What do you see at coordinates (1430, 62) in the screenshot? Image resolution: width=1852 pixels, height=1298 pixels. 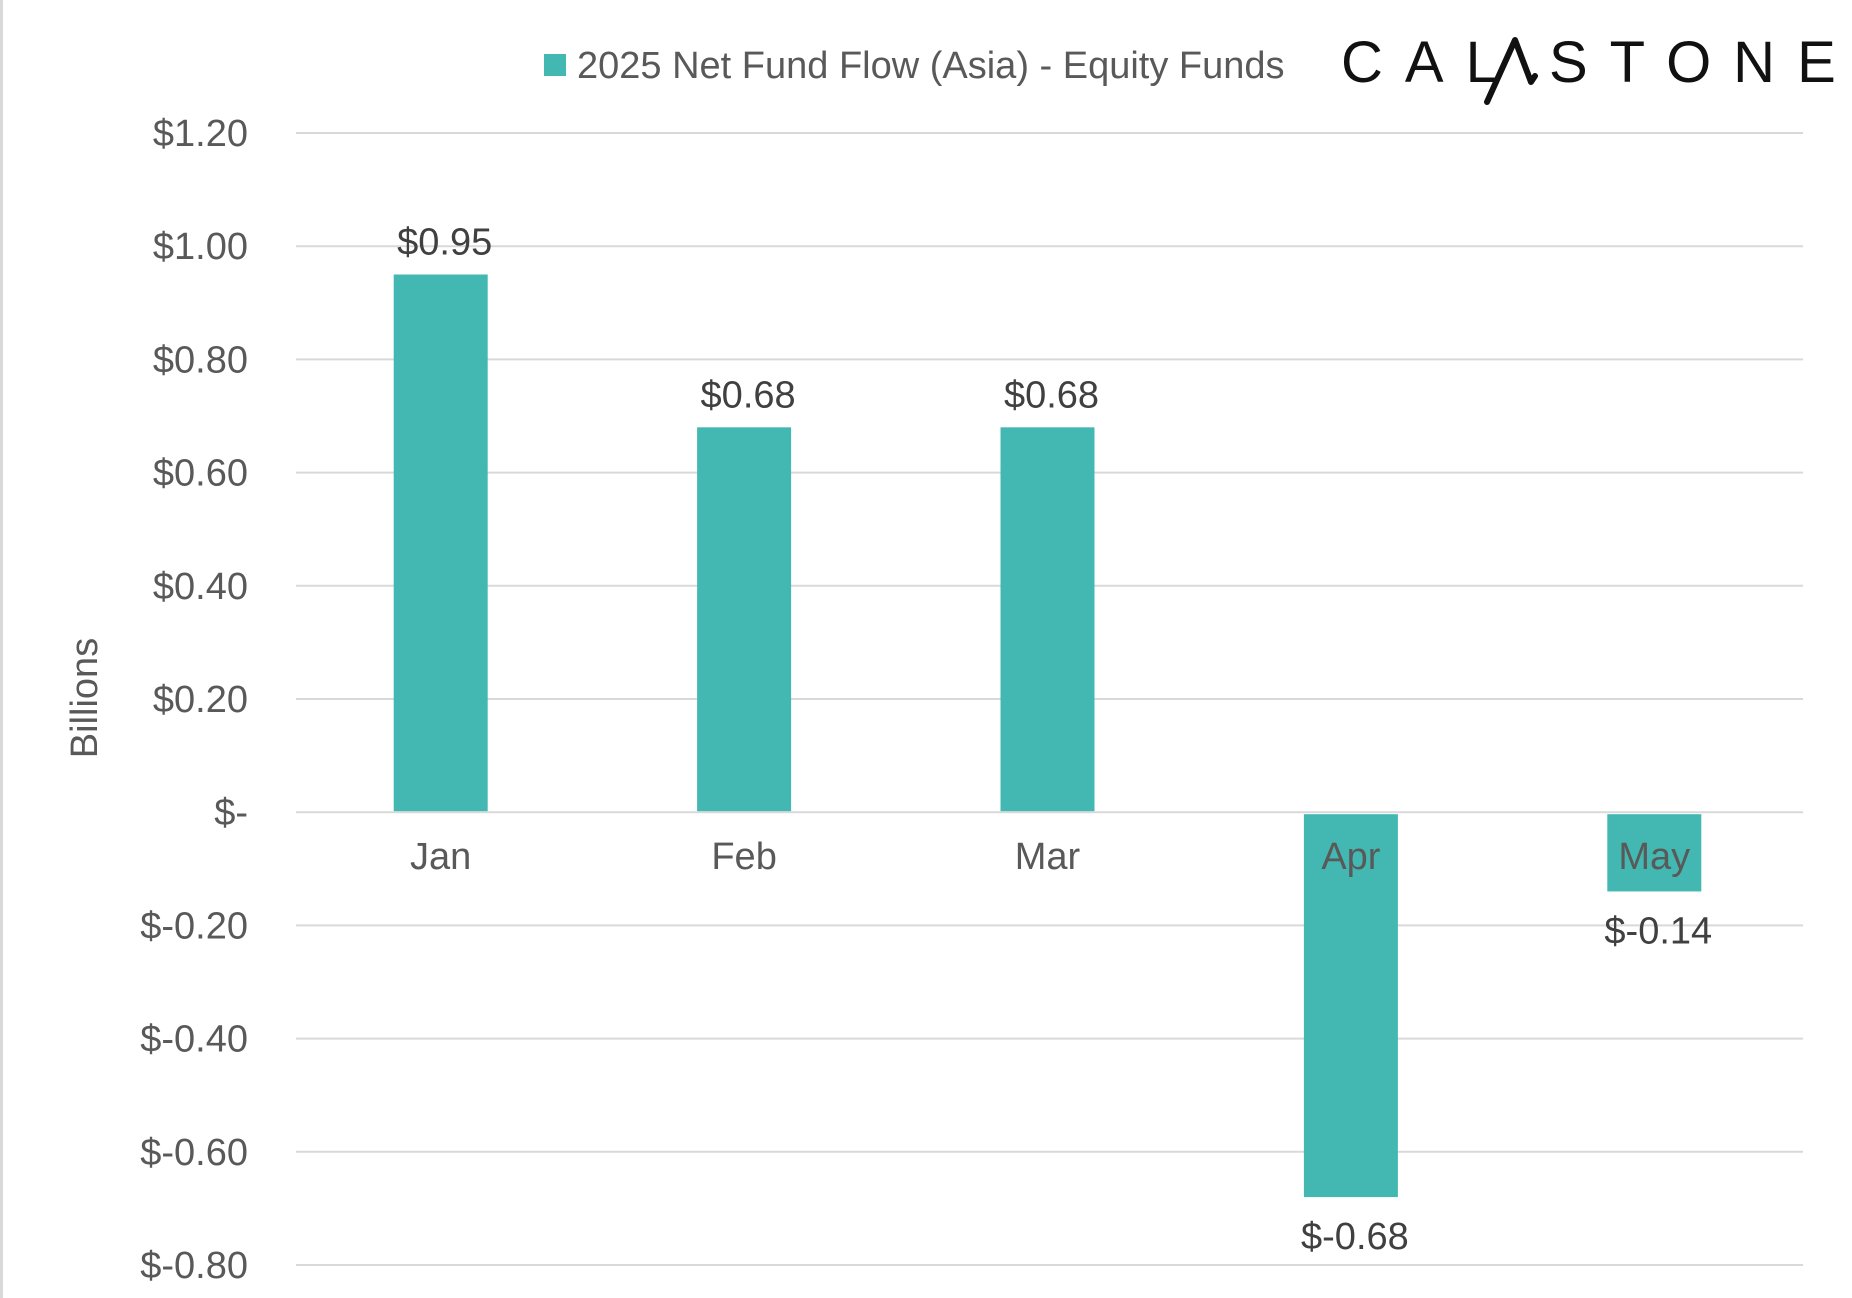 I see `logo-text-left: CAL` at bounding box center [1430, 62].